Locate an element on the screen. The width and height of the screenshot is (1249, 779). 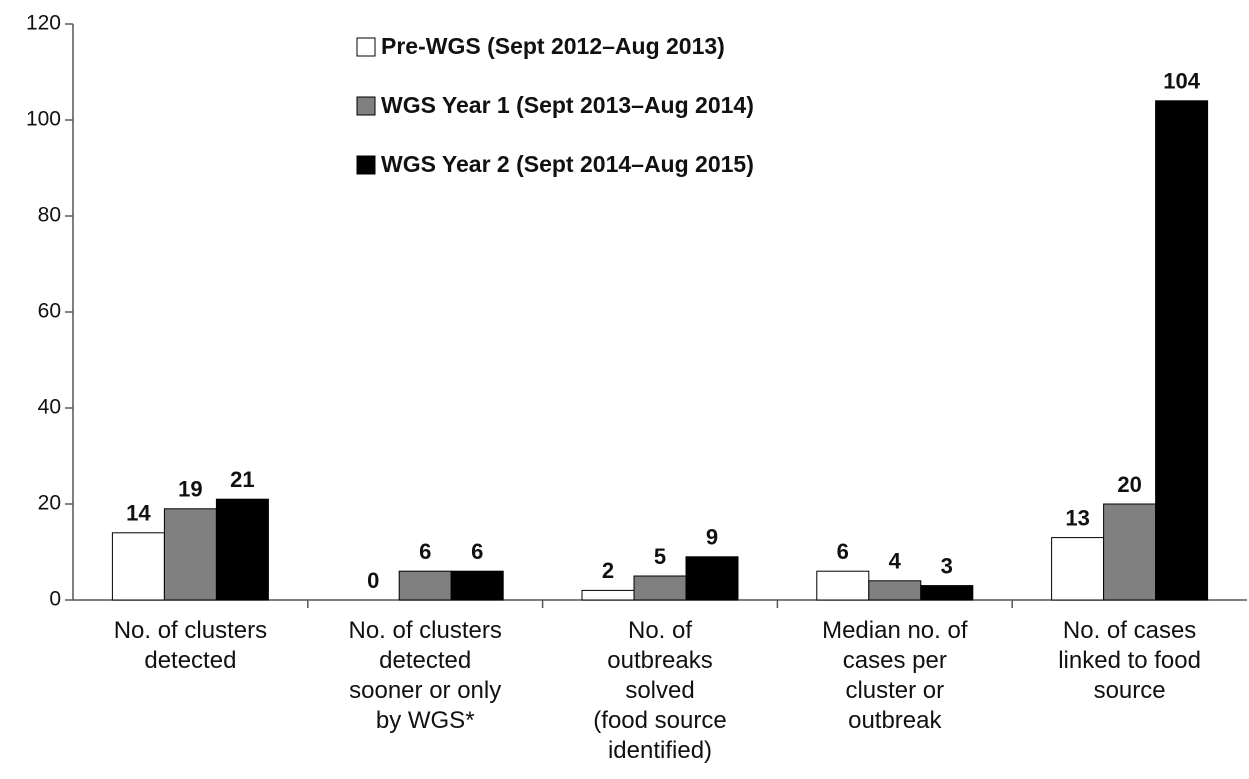
value-label: 20 is located at coordinates (1129, 484).